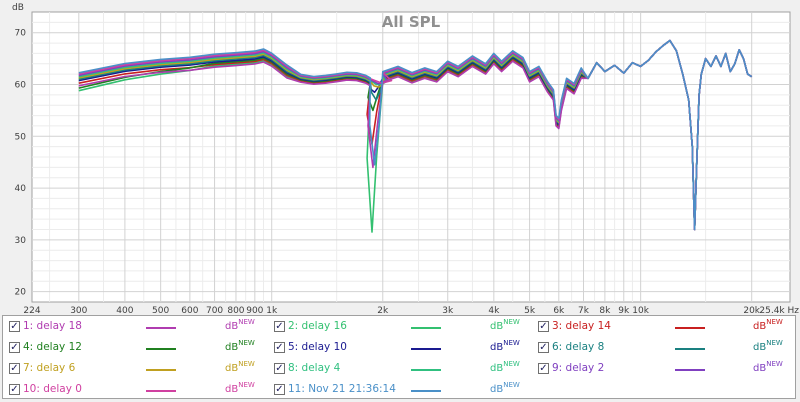 This screenshot has width=800, height=402. Describe the element at coordinates (584, 309) in the screenshot. I see `x-tick-label: 7k` at that location.